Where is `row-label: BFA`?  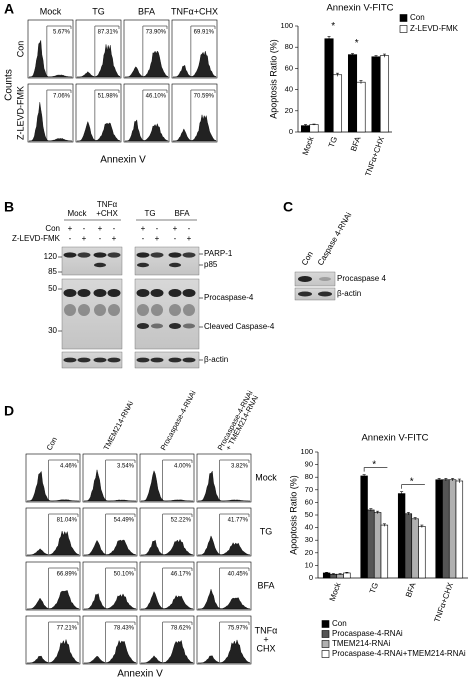
row-label: BFA is located at coordinates (265, 585).